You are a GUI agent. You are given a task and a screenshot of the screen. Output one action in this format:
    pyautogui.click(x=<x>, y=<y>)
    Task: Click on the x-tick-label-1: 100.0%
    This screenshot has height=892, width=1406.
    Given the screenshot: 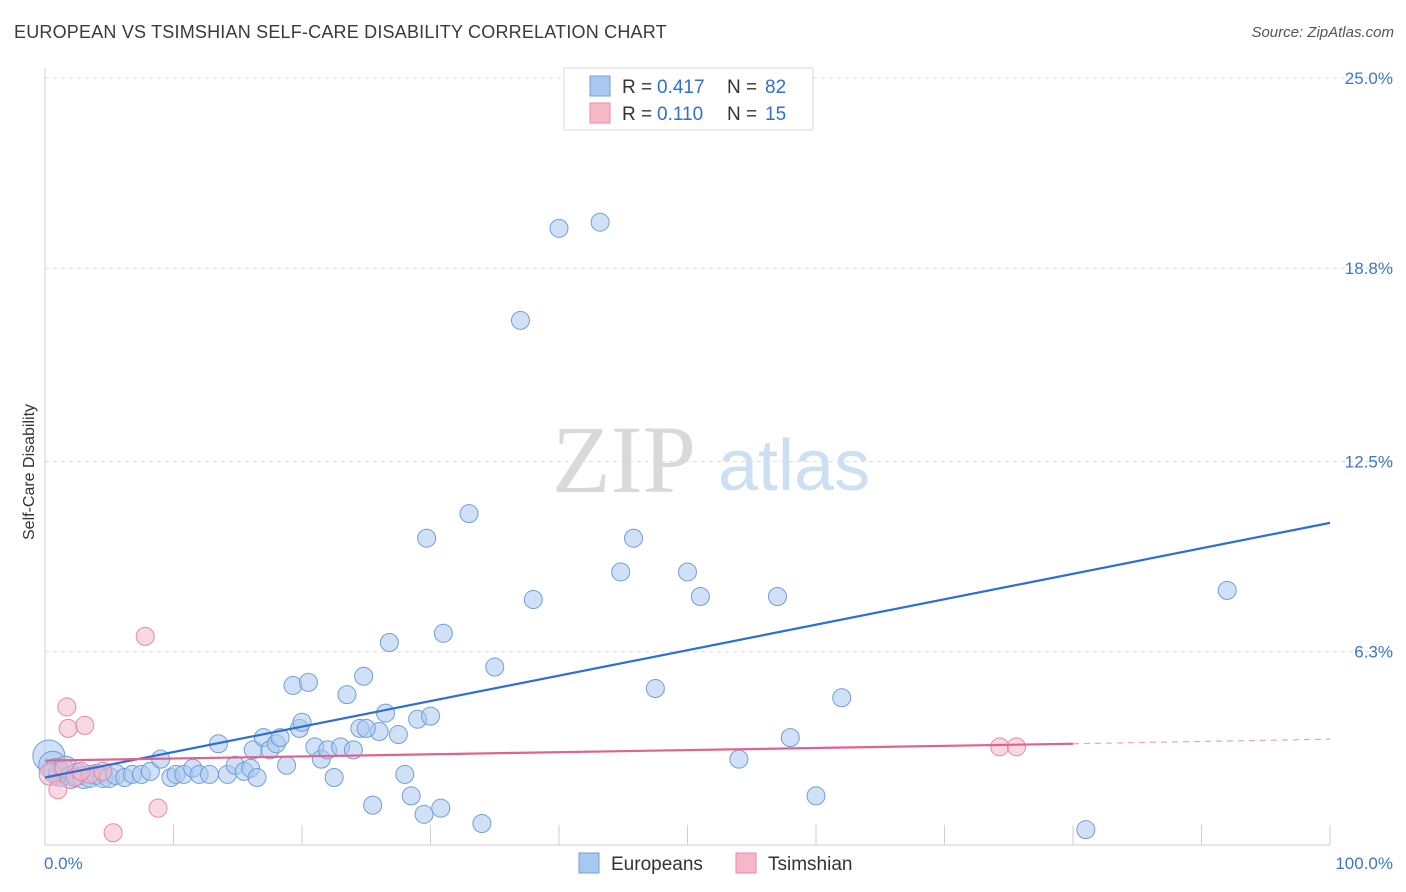 What is the action you would take?
    pyautogui.click(x=1364, y=863)
    